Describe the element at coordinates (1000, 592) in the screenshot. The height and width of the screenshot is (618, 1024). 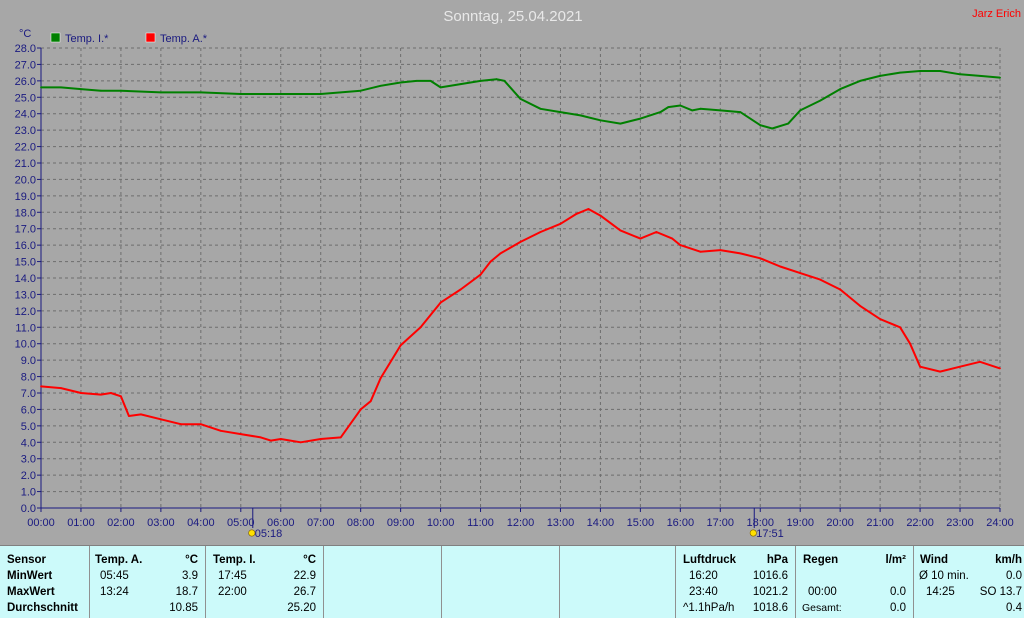
I see `wind-max: SO 13.7` at that location.